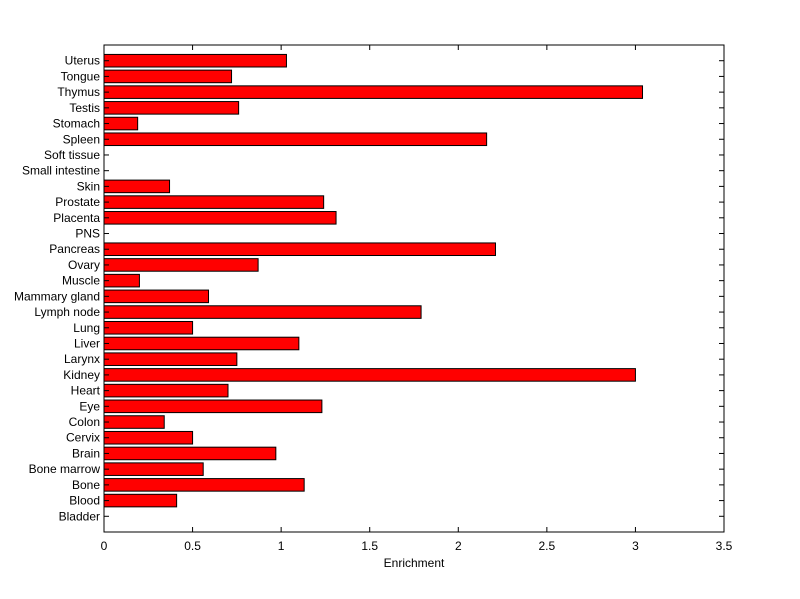 The image size is (800, 599). I want to click on x-tick-label: 3, so click(635, 546).